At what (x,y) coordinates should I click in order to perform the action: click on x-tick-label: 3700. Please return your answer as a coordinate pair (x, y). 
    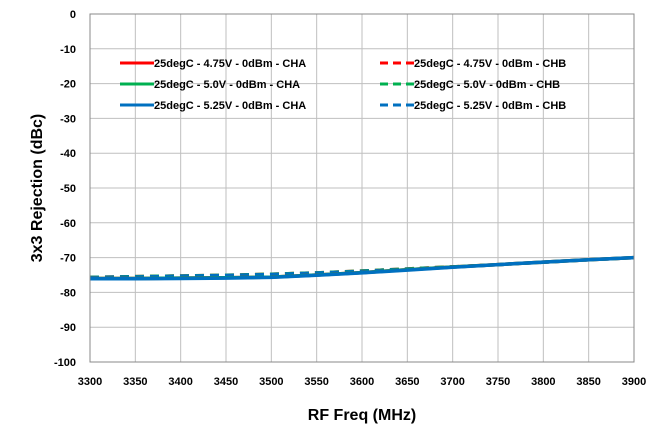
    Looking at the image, I should click on (452, 382).